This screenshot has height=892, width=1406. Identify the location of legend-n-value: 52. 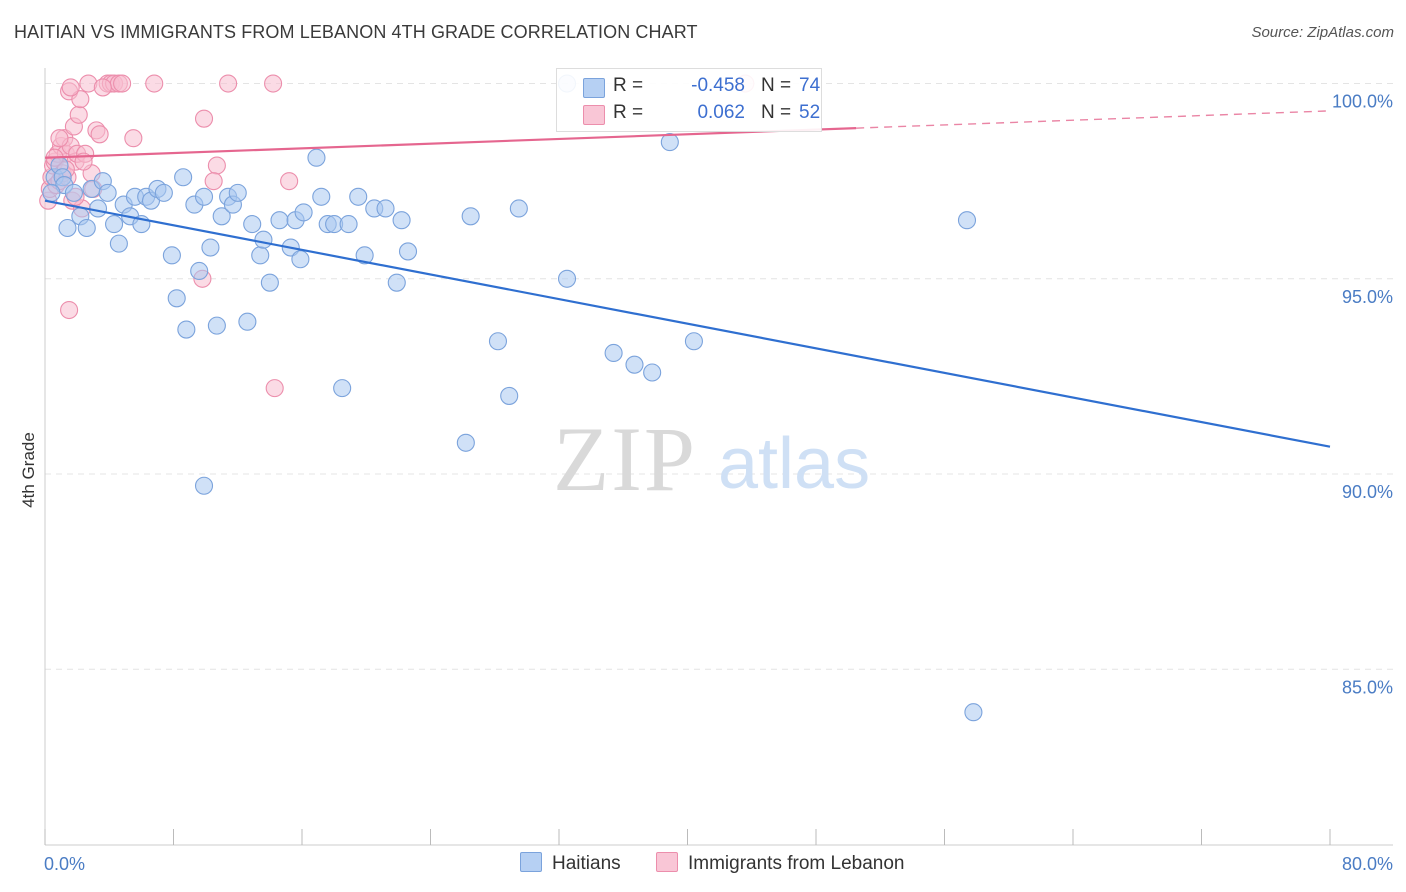
(810, 112).